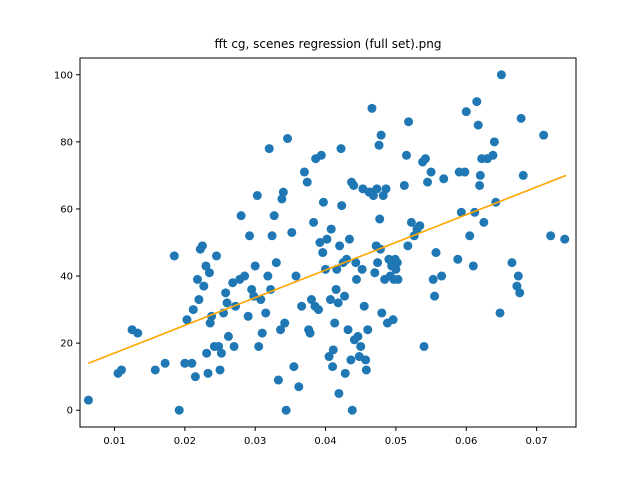 The height and width of the screenshot is (480, 640). I want to click on x-tick-label: 0.05, so click(396, 441).